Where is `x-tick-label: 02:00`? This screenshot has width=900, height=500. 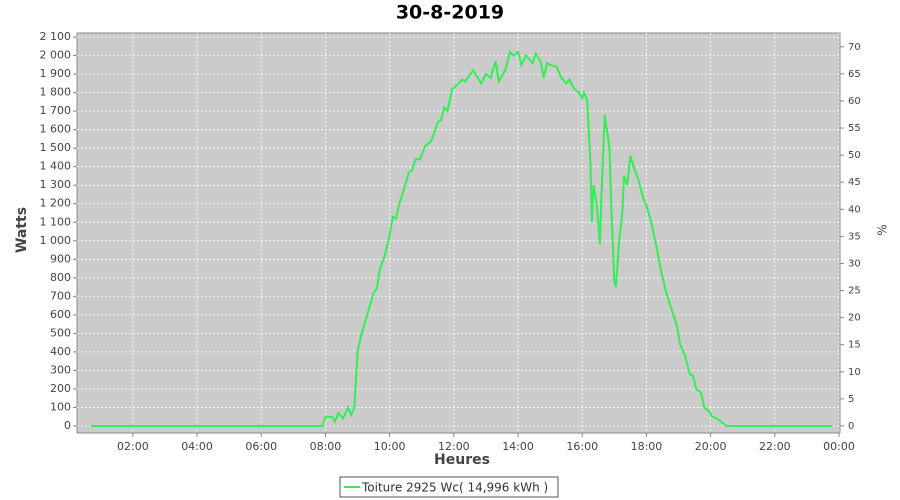
x-tick-label: 02:00 is located at coordinates (133, 446).